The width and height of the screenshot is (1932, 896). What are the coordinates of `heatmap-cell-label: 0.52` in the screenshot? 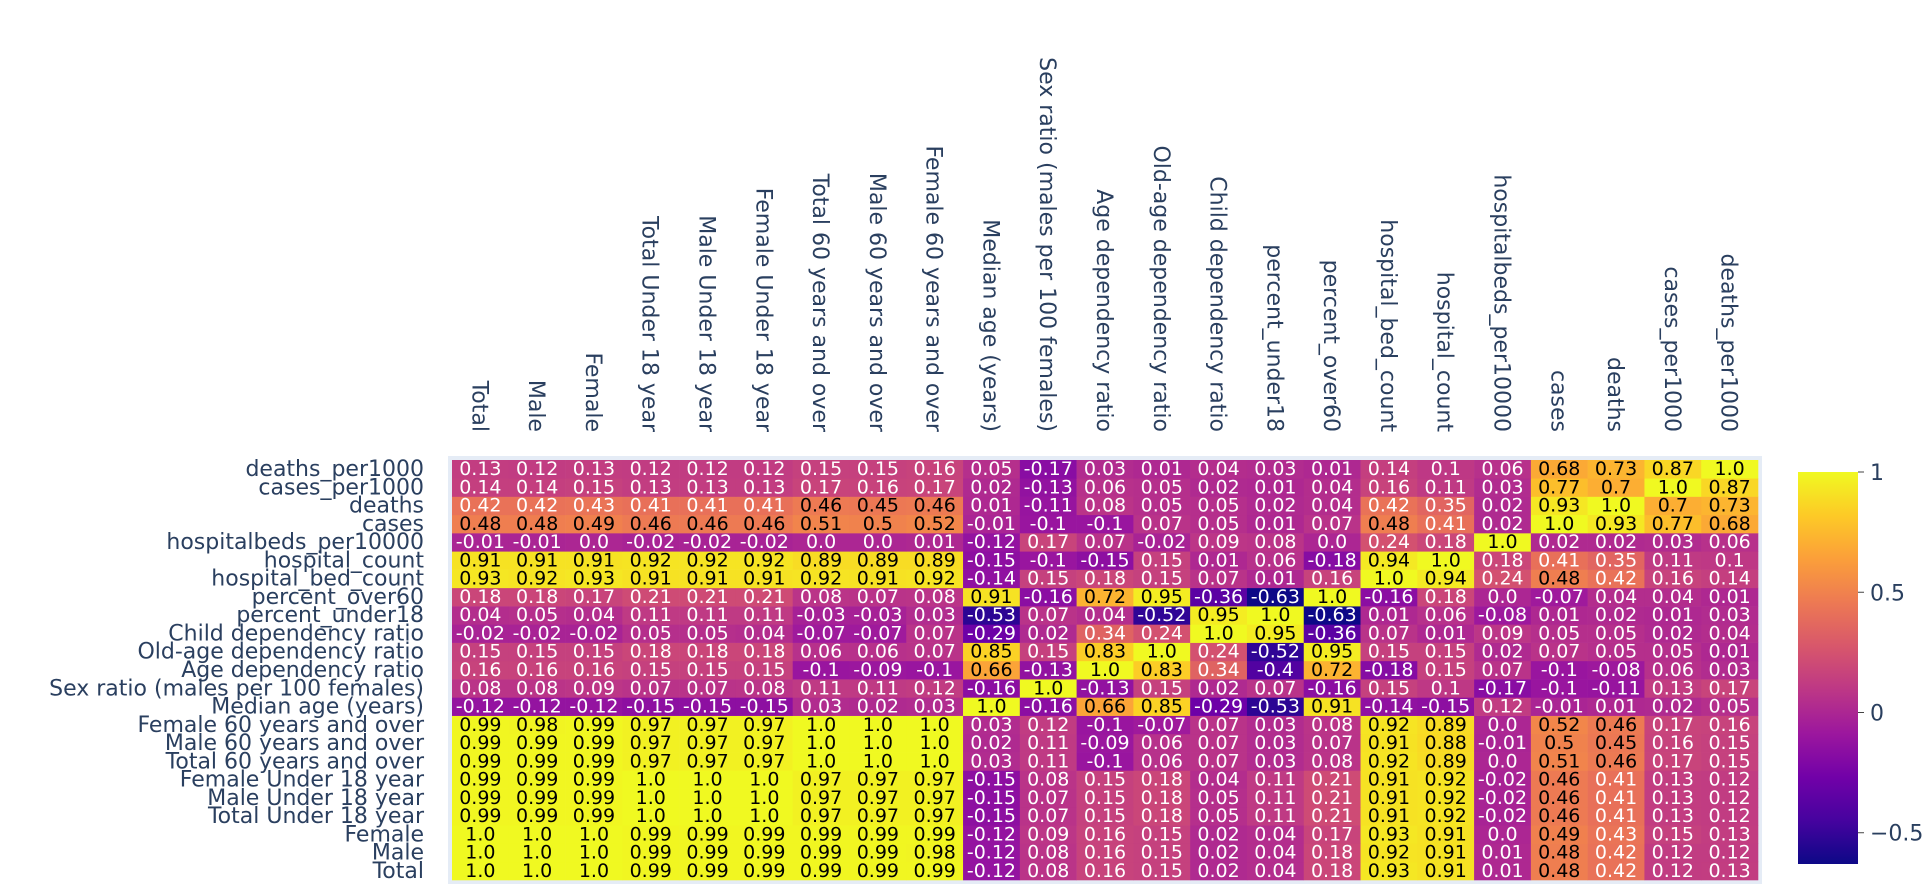 It's located at (1559, 725).